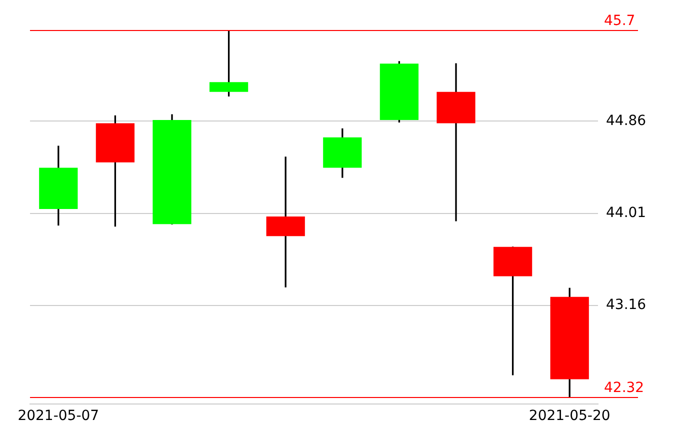  What do you see at coordinates (626, 120) in the screenshot?
I see `y-tick-label: 44.86` at bounding box center [626, 120].